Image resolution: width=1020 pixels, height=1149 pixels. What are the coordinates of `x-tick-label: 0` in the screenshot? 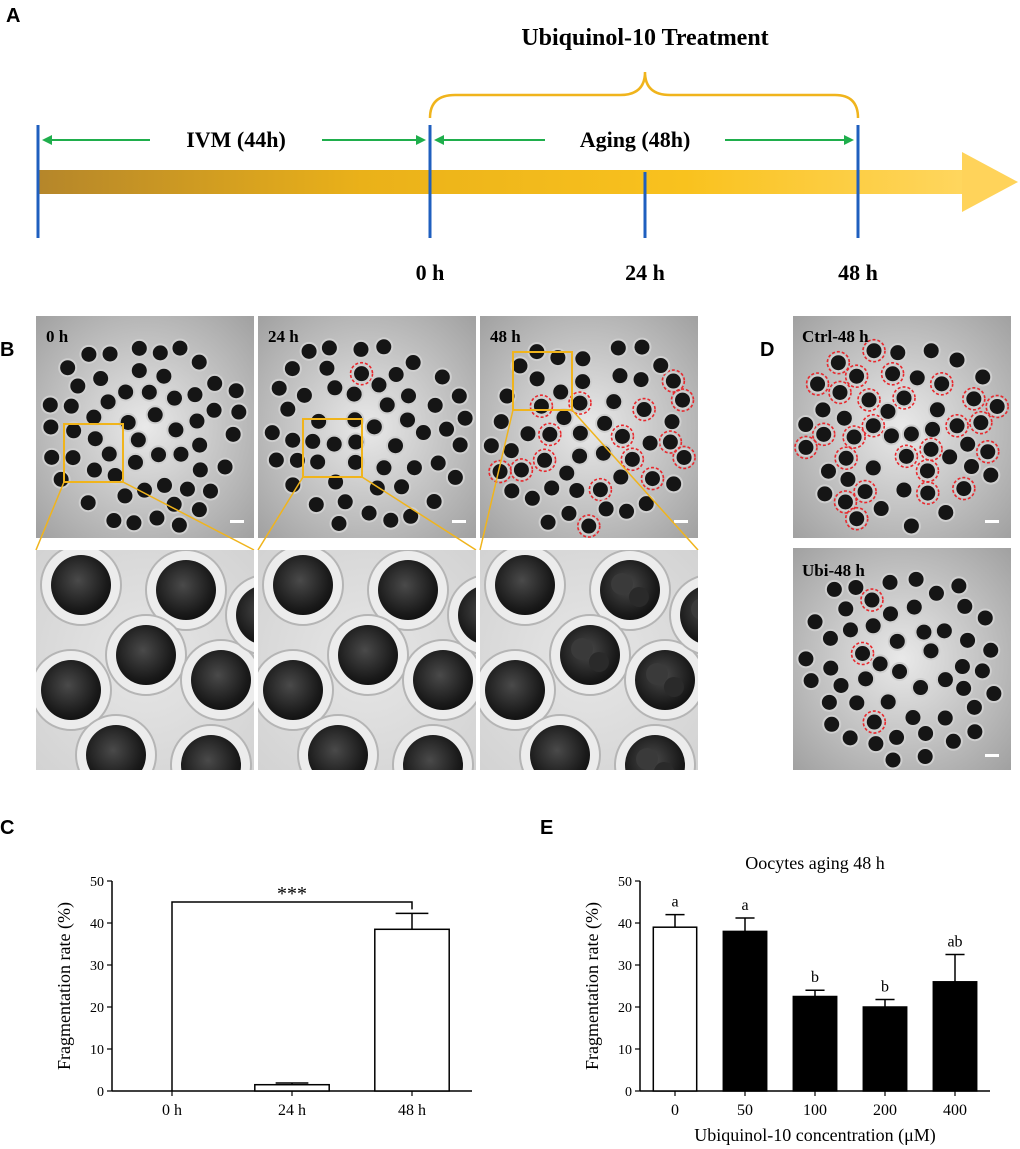 It's located at (675, 1110).